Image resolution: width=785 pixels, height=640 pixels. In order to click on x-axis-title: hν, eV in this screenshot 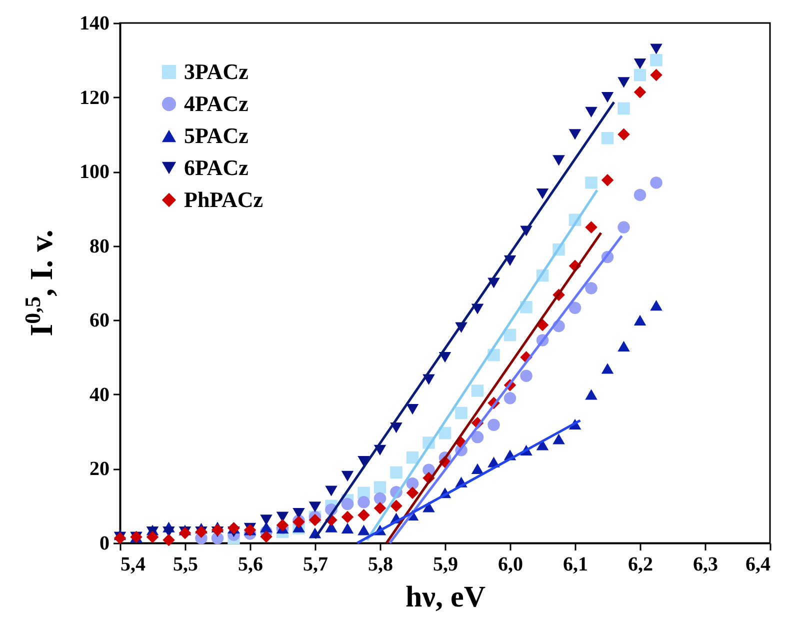, I will do `click(445, 597)`.